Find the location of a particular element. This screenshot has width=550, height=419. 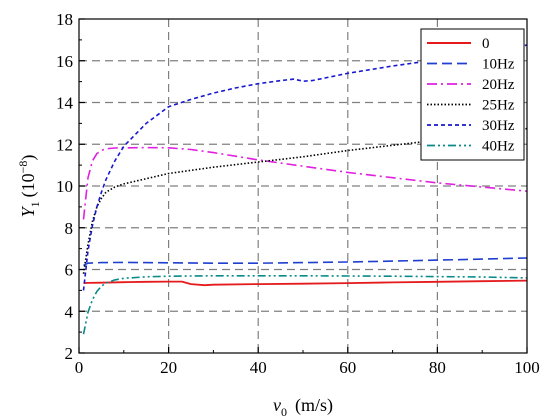

legend-label: 25Hz is located at coordinates (498, 106).